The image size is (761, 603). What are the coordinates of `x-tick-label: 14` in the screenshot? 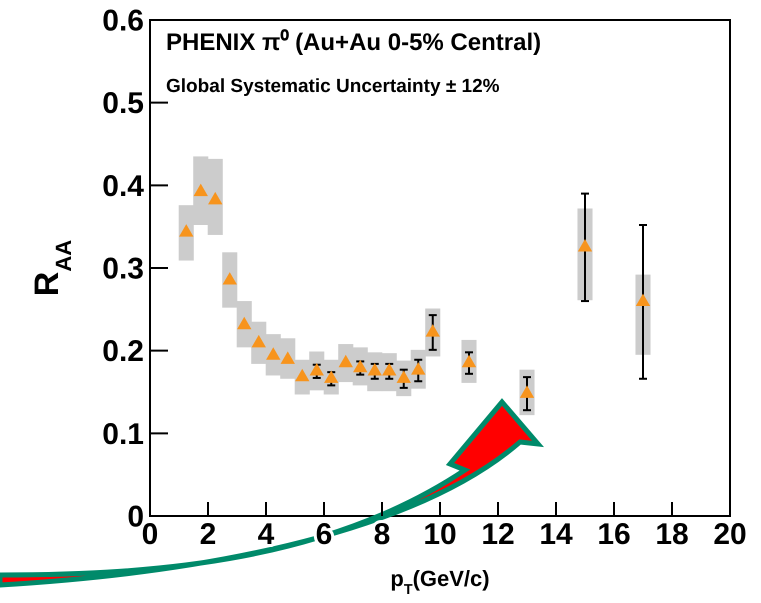 It's located at (556, 534).